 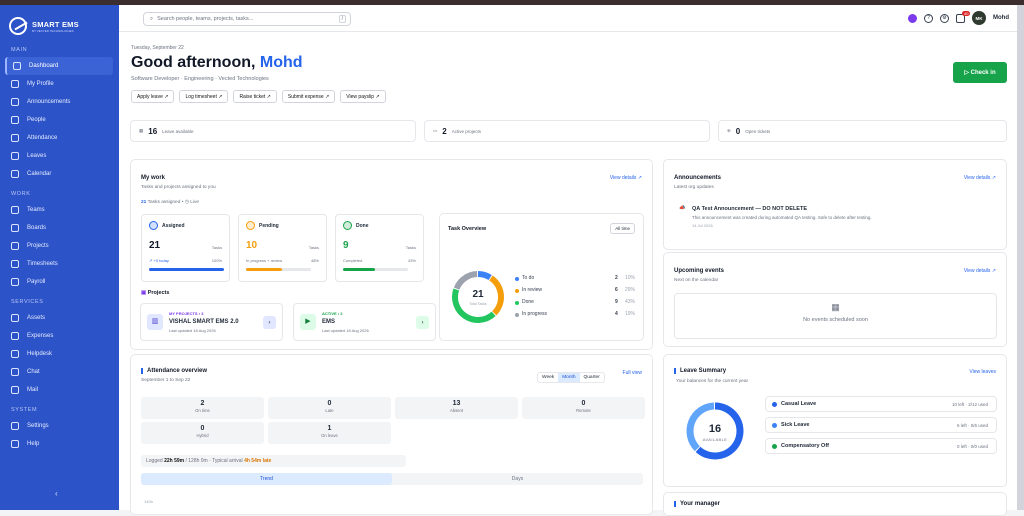 I want to click on quick-action-button: Log timesheet ↗, so click(x=204, y=96).